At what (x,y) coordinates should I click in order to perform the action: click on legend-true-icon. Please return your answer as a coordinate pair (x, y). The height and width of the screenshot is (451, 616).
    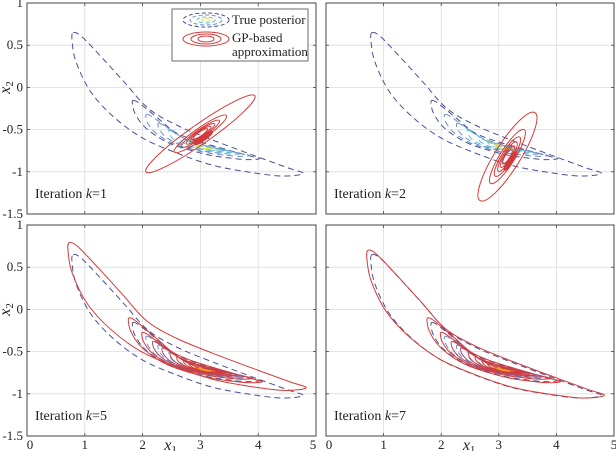
    Looking at the image, I should click on (206, 20).